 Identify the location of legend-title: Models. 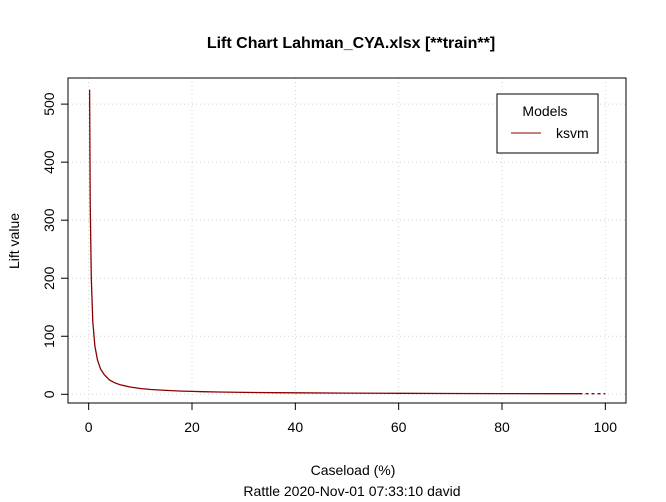
(544, 111).